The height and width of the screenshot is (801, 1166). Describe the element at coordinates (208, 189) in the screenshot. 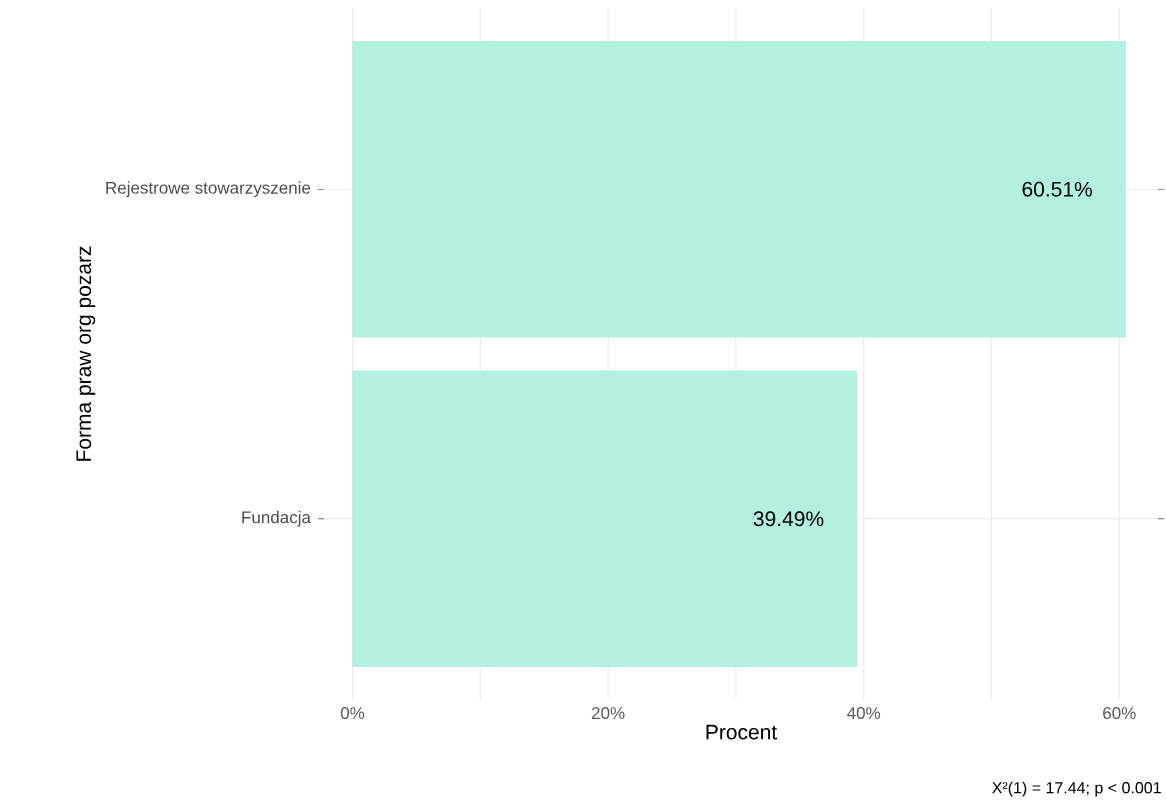

I see `y-tick-label: Rejestrowe stowarzyszenie` at that location.